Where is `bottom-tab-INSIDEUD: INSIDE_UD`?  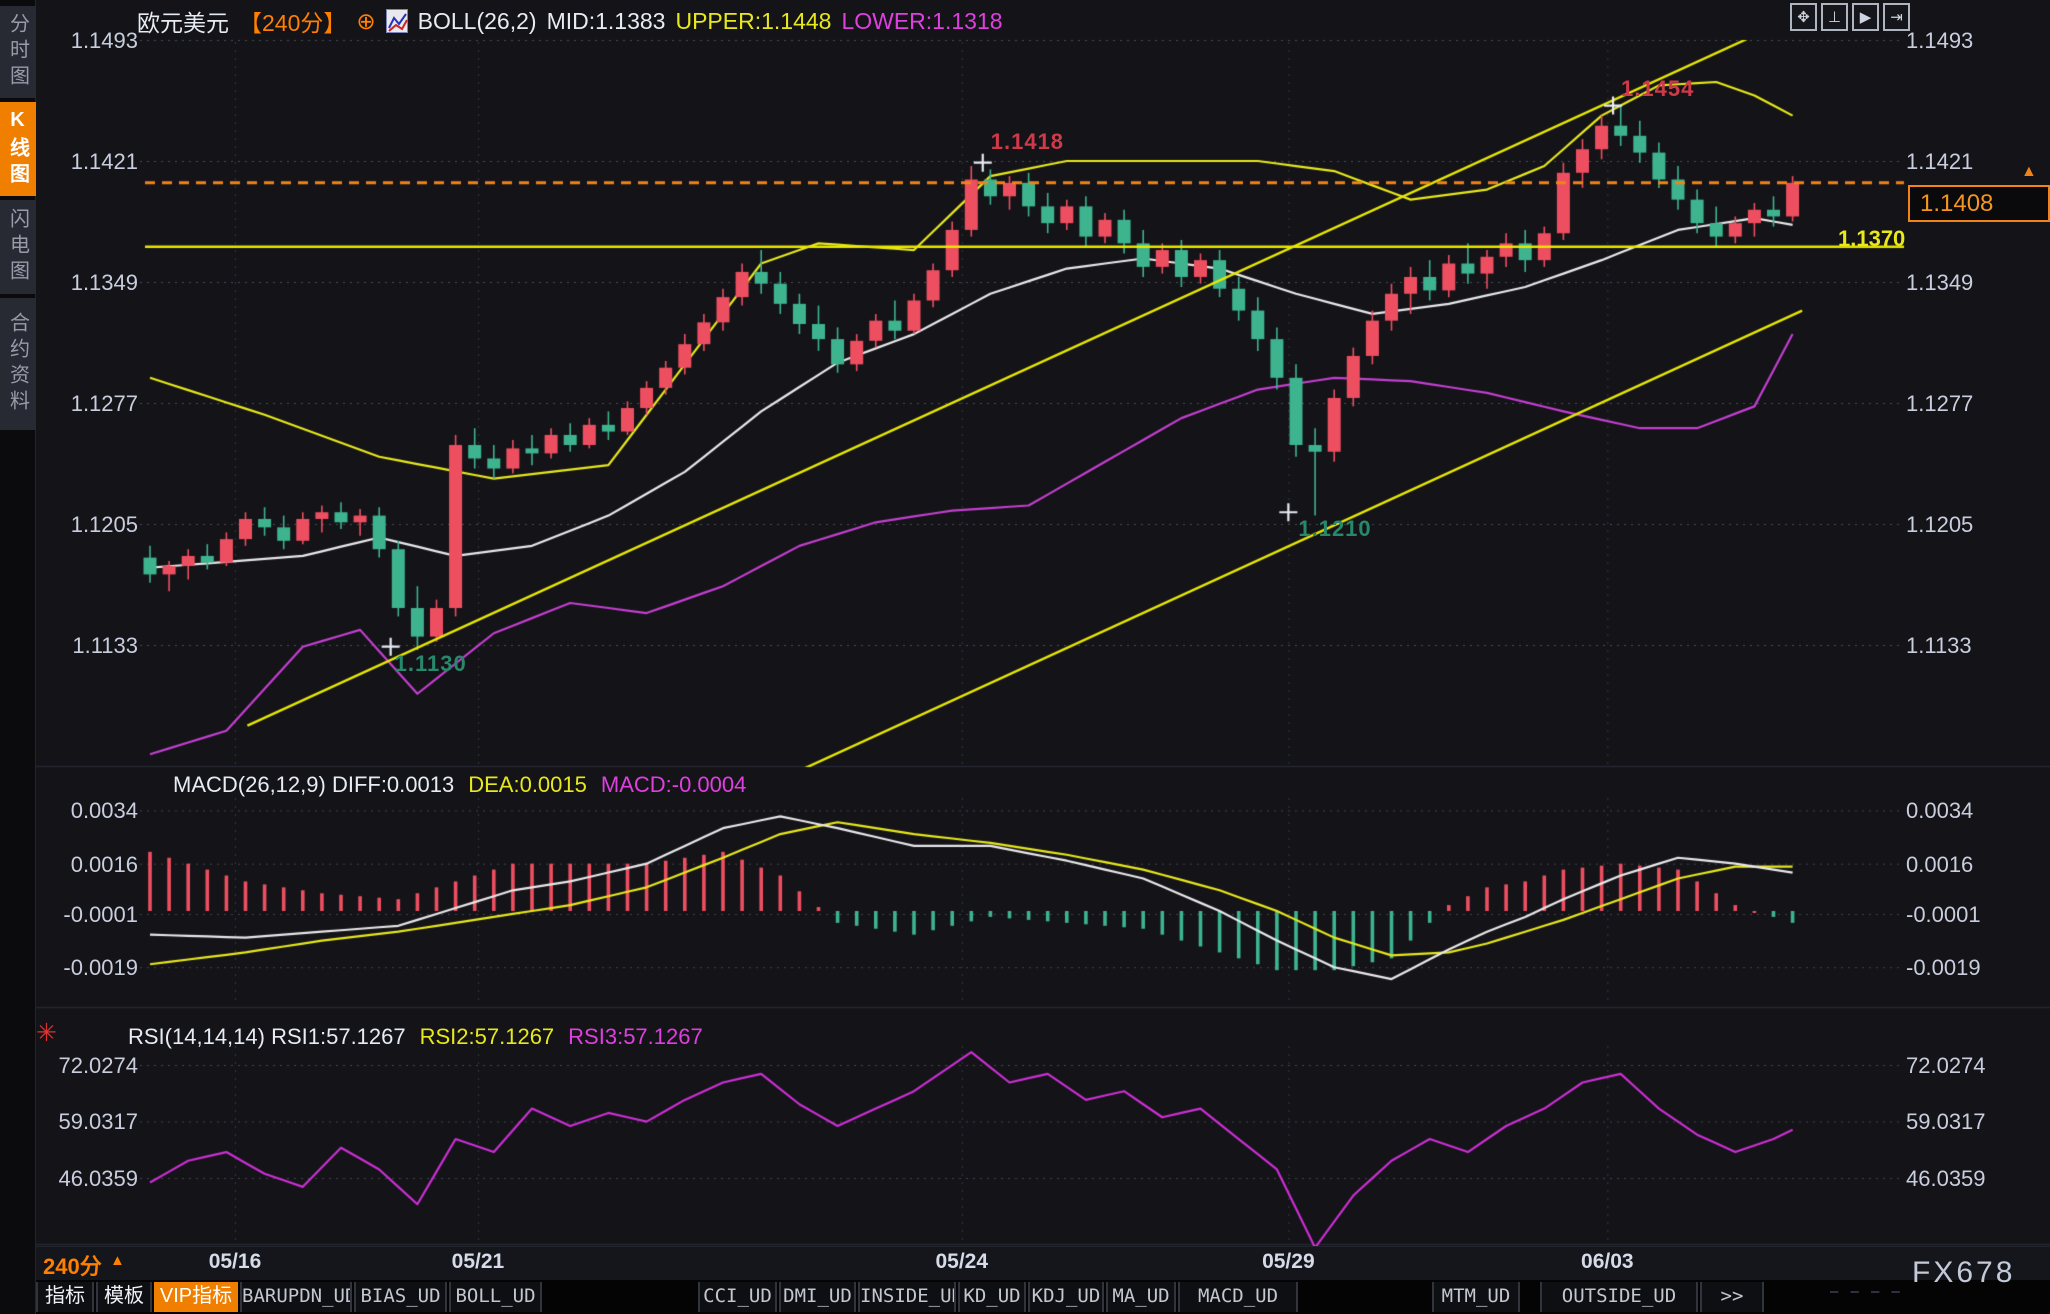 bottom-tab-INSIDEUD: INSIDE_UD is located at coordinates (907, 1297).